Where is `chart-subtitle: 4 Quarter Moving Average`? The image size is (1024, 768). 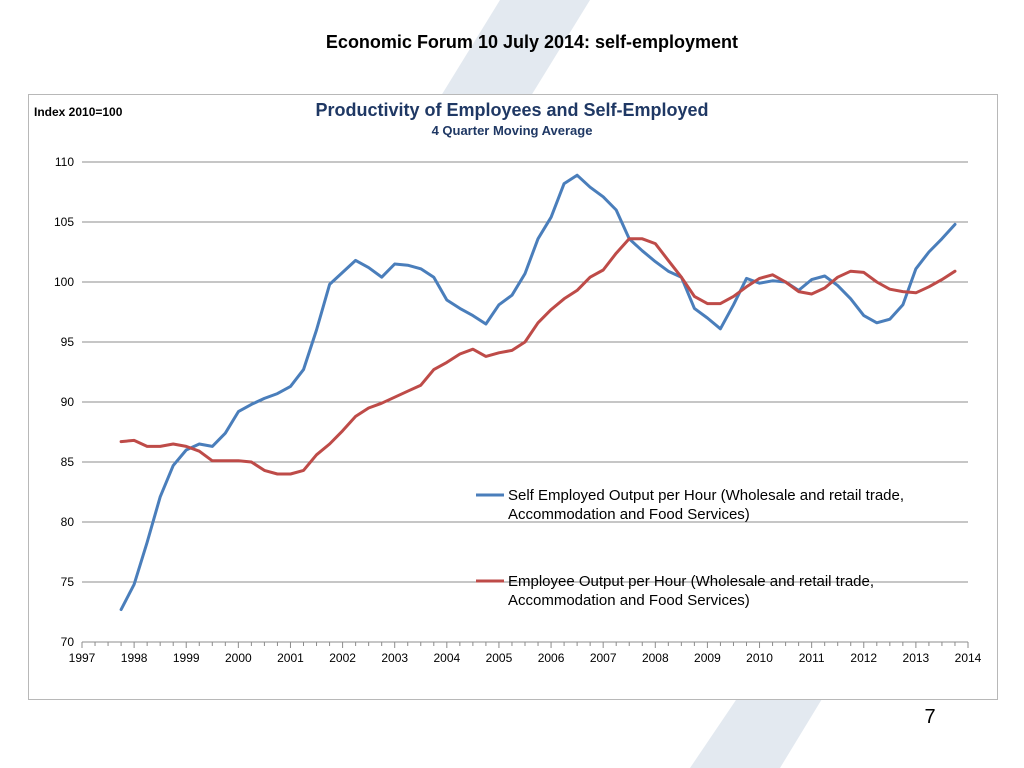
chart-subtitle: 4 Quarter Moving Average is located at coordinates (512, 130).